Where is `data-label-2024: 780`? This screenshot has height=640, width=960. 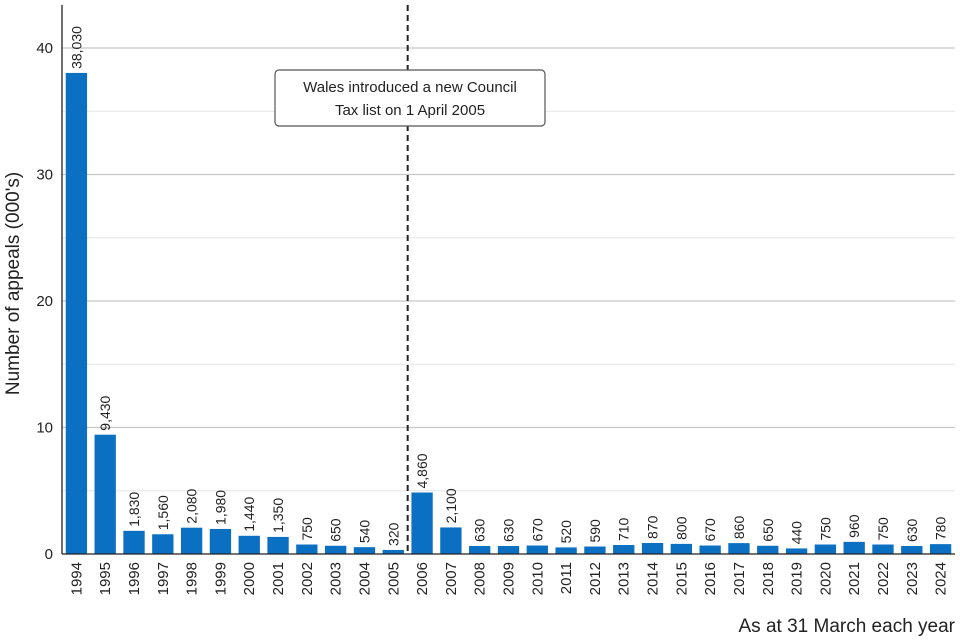 data-label-2024: 780 is located at coordinates (941, 529).